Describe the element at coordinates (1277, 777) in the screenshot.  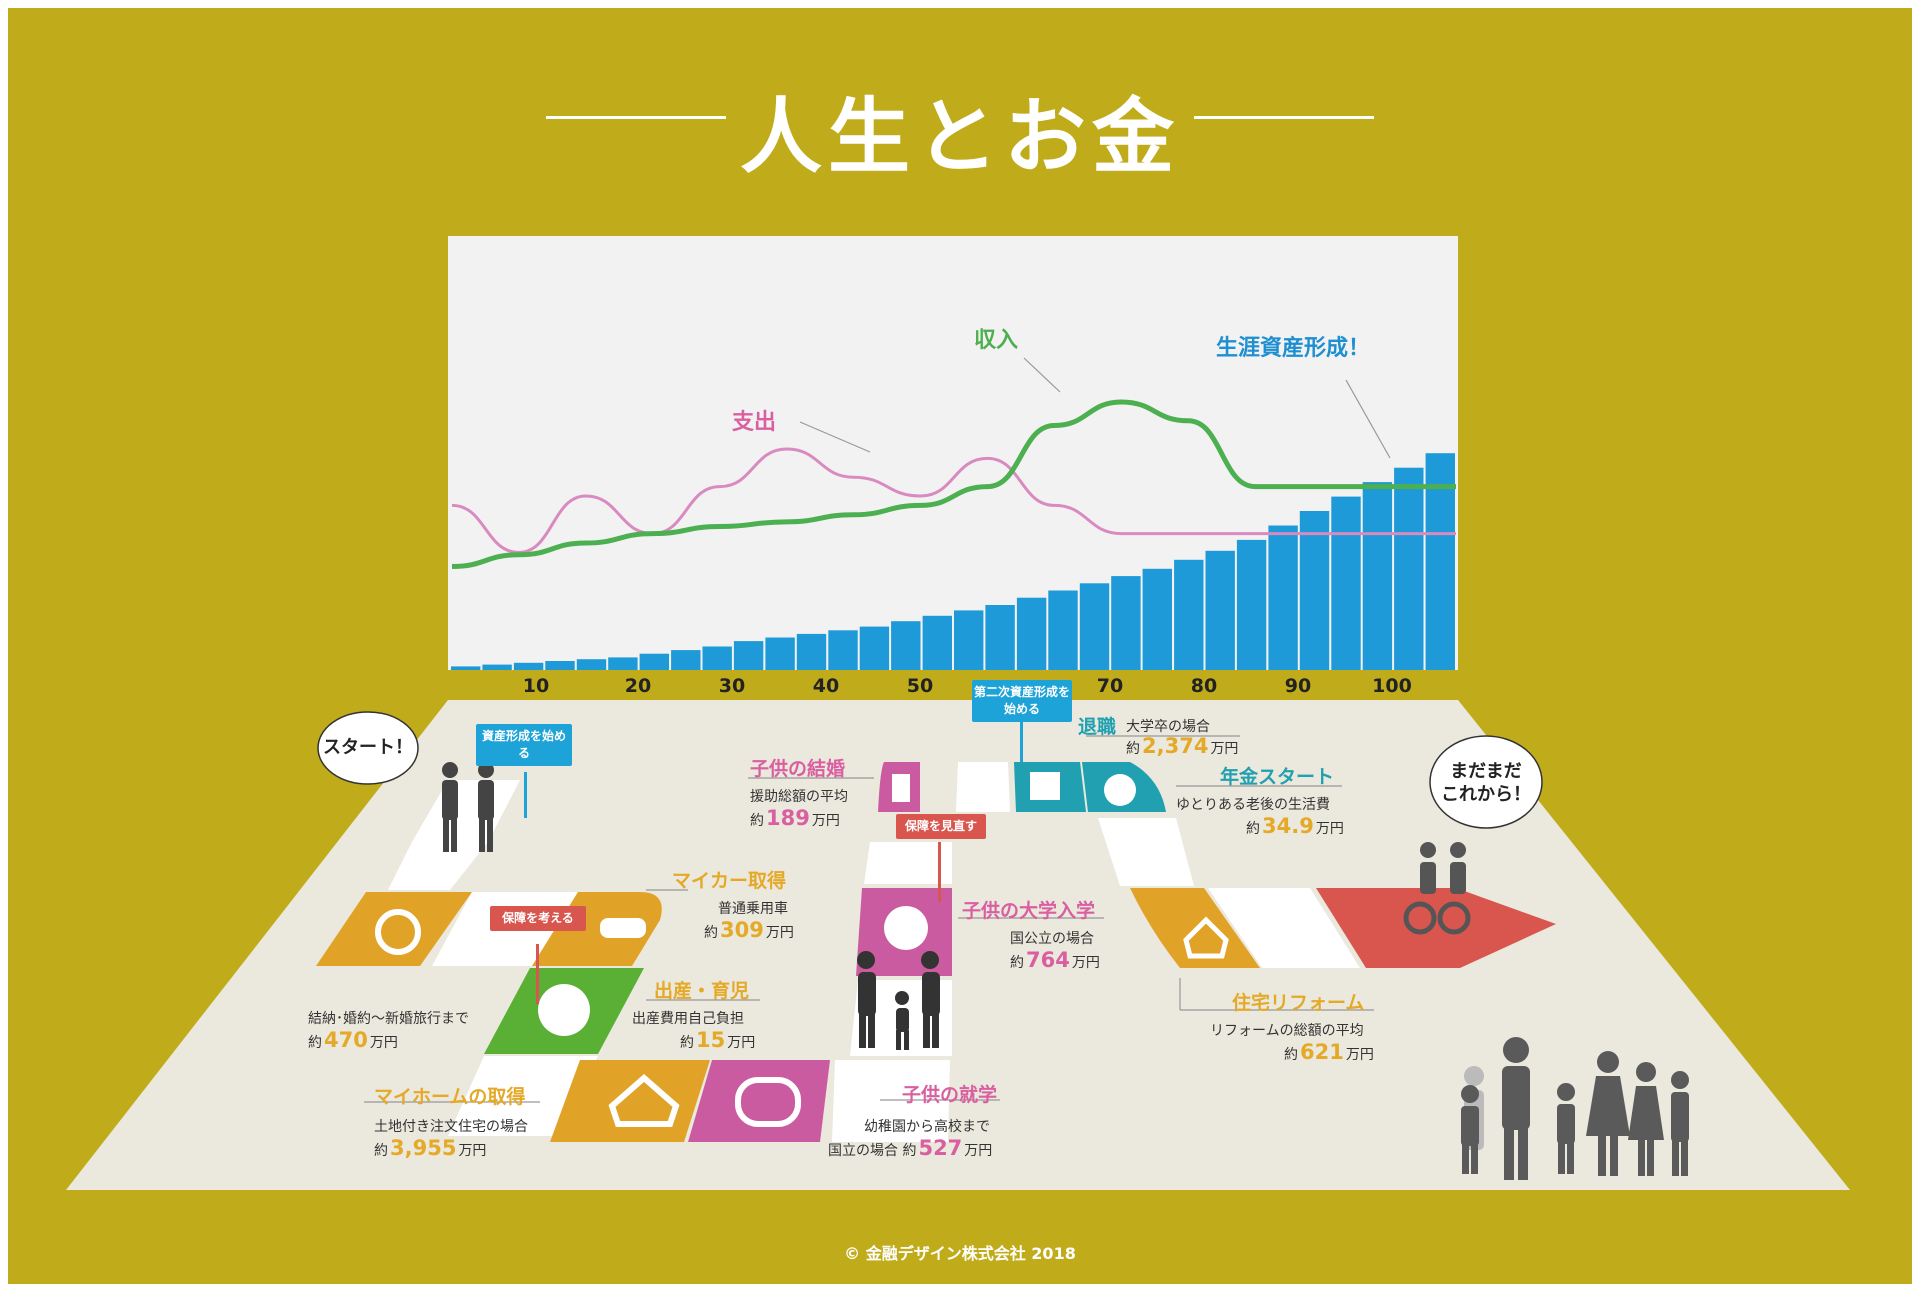
I see `event-pension-title: 年金スタート` at that location.